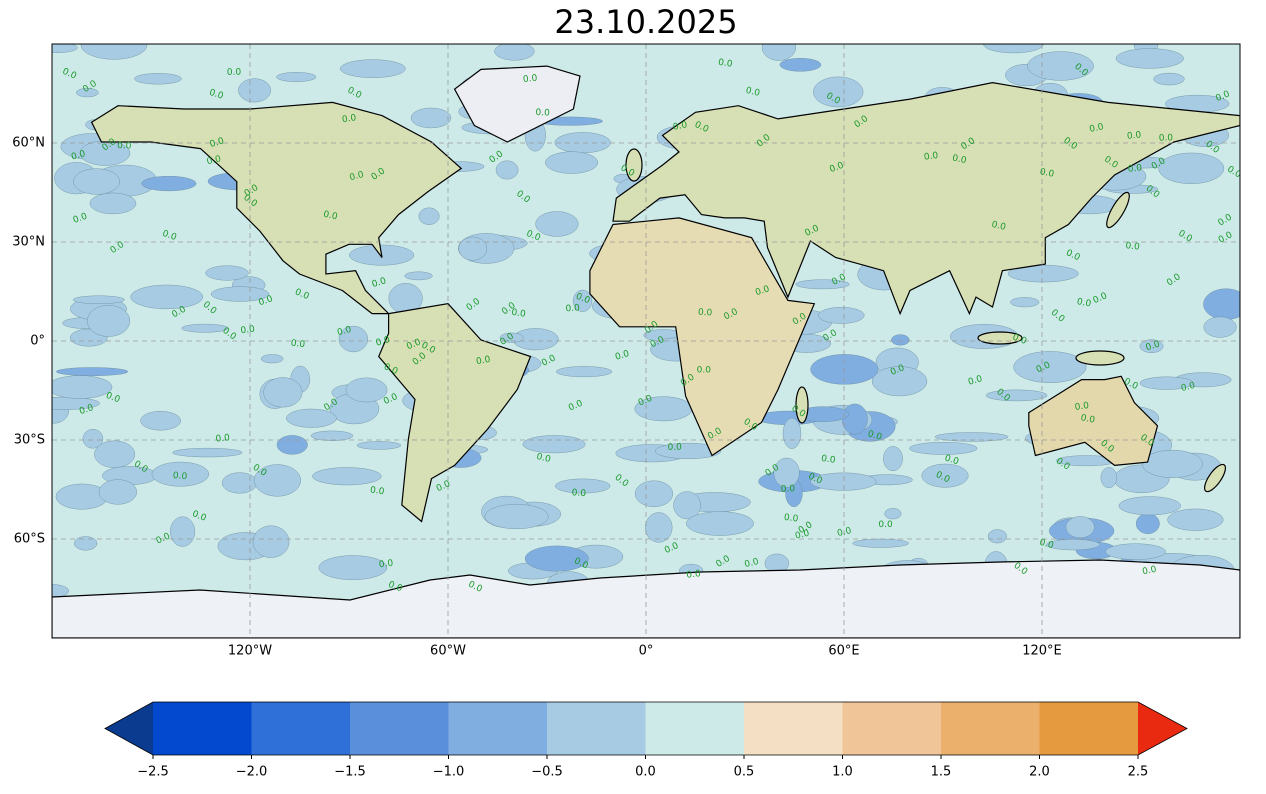 This screenshot has width=1266, height=794. What do you see at coordinates (29, 539) in the screenshot?
I see `lat-label: 60°S` at bounding box center [29, 539].